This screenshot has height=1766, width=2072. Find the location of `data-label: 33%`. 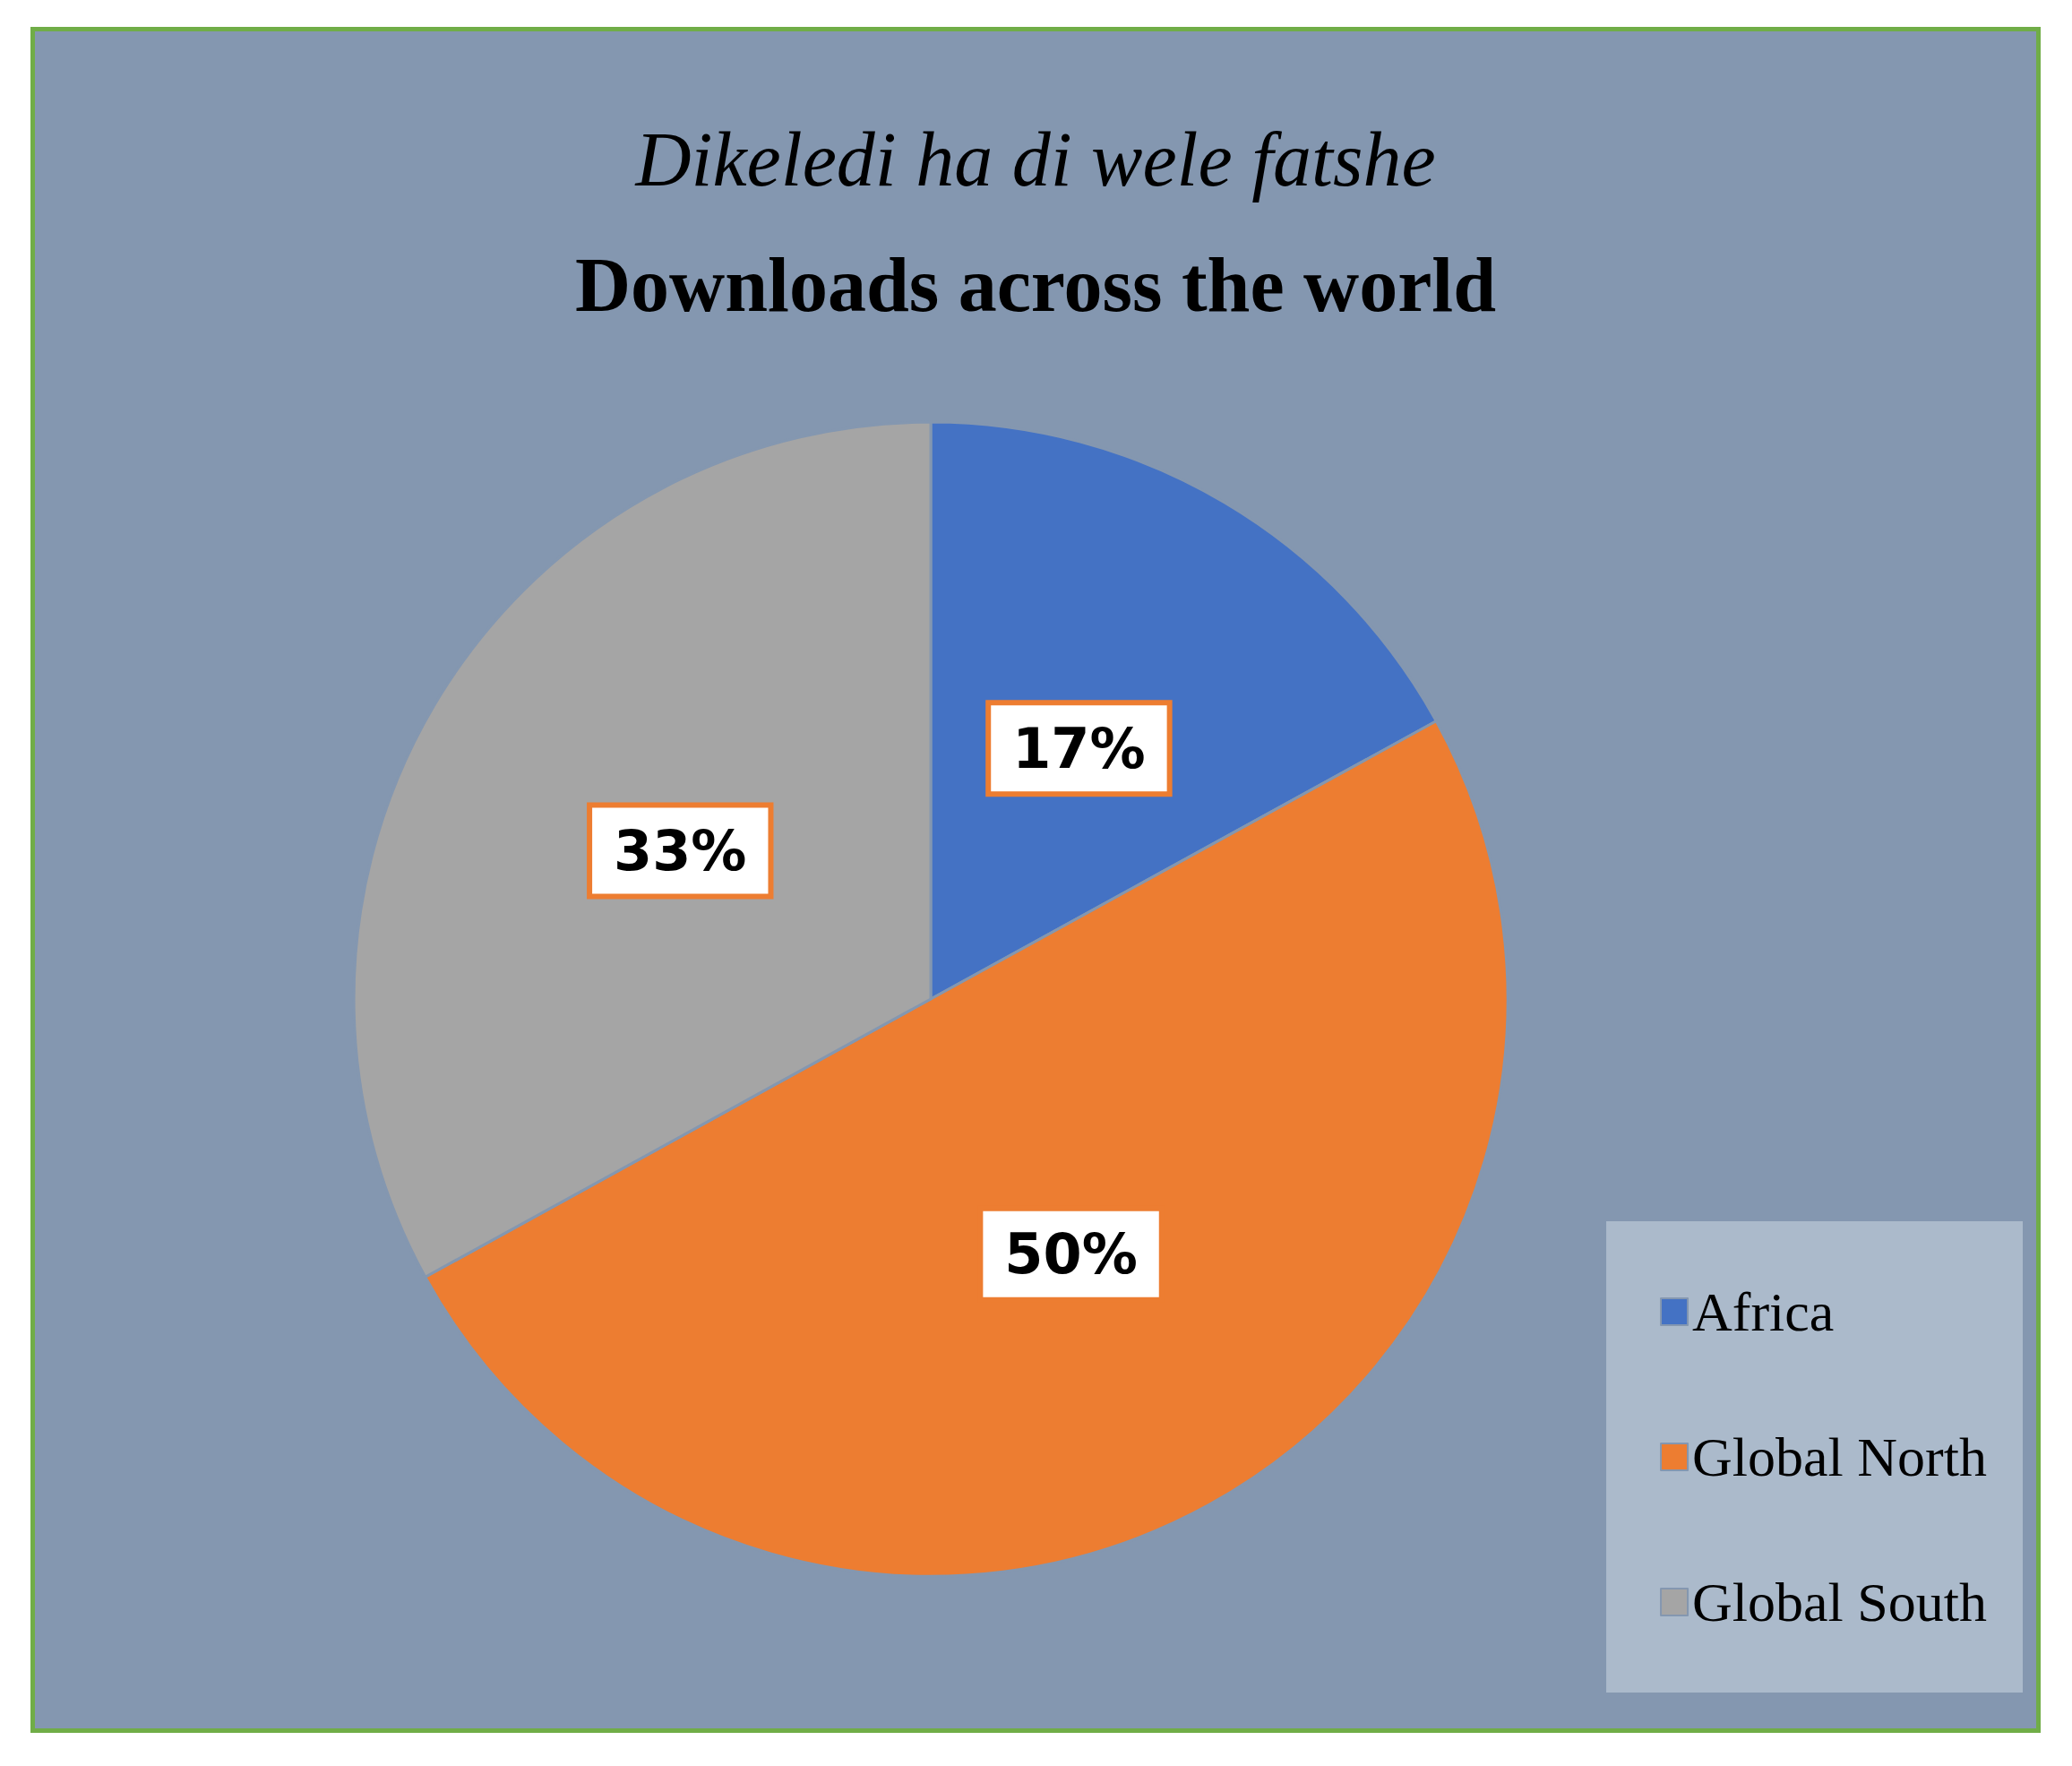

data-label: 33% is located at coordinates (681, 851).